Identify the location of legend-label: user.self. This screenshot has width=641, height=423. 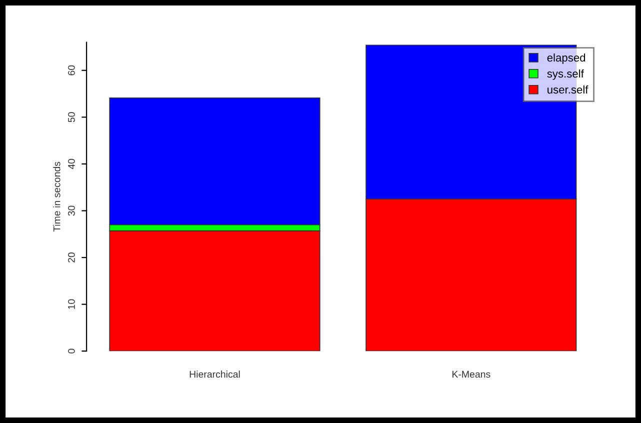
(568, 89).